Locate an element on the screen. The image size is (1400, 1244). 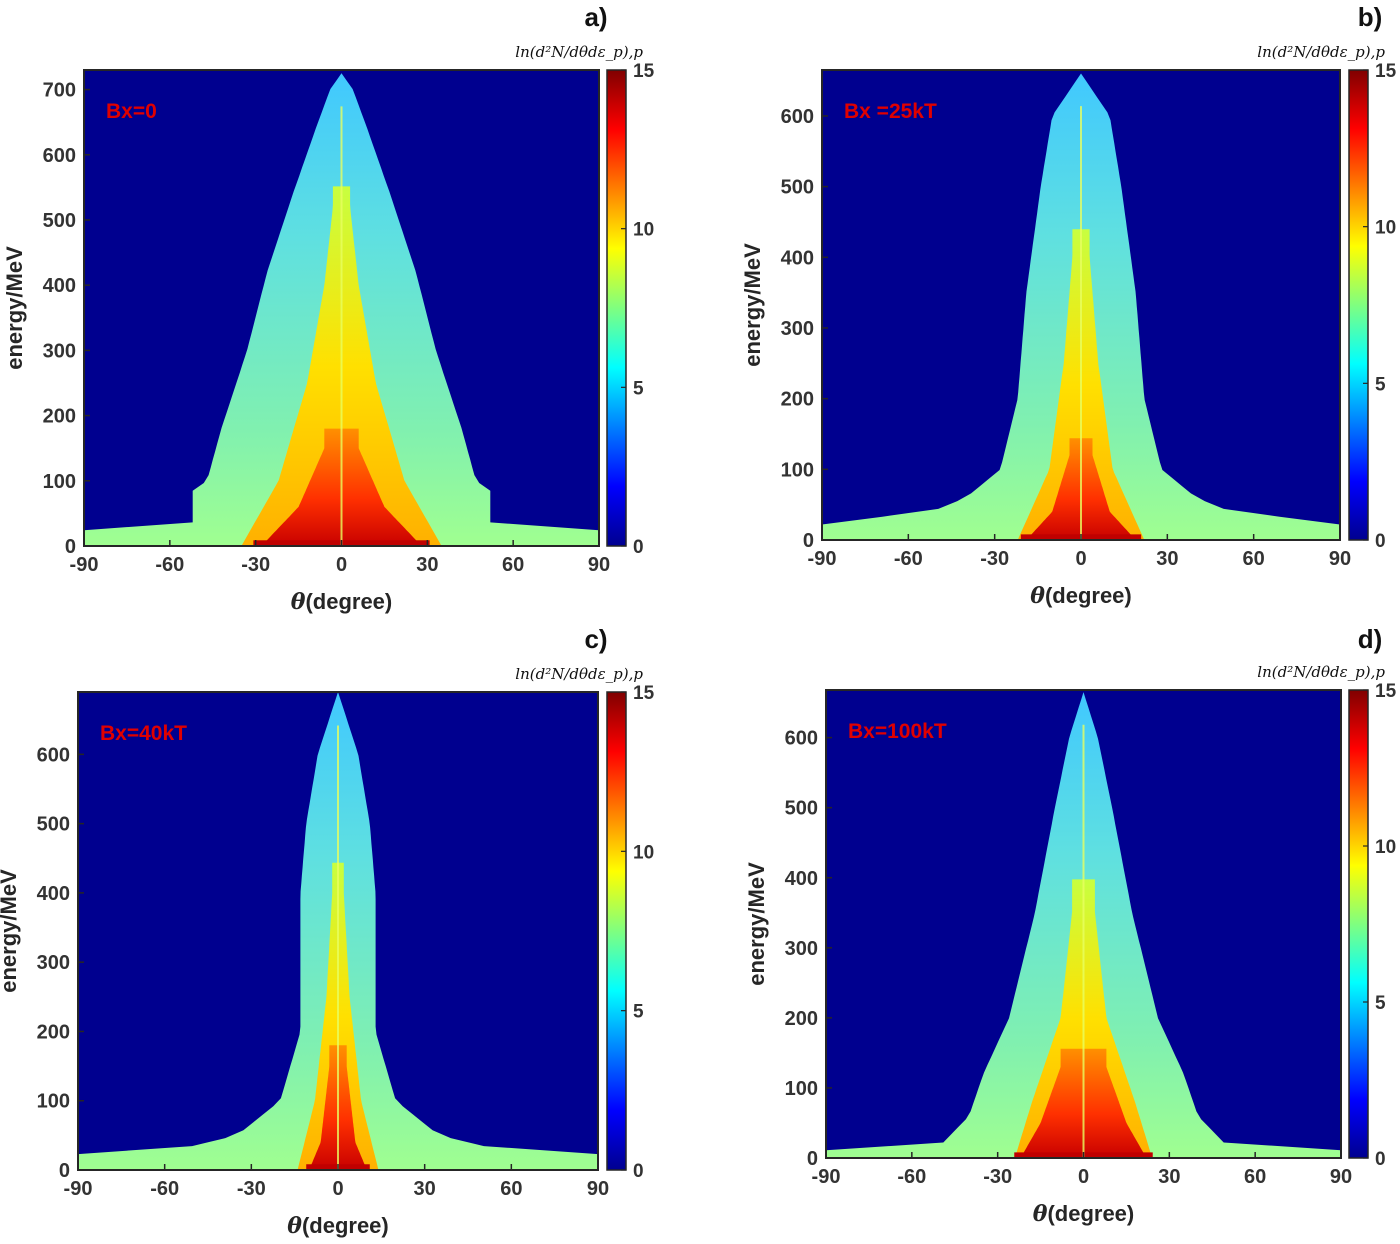
field-annotation: Bx=40kT is located at coordinates (143, 733).